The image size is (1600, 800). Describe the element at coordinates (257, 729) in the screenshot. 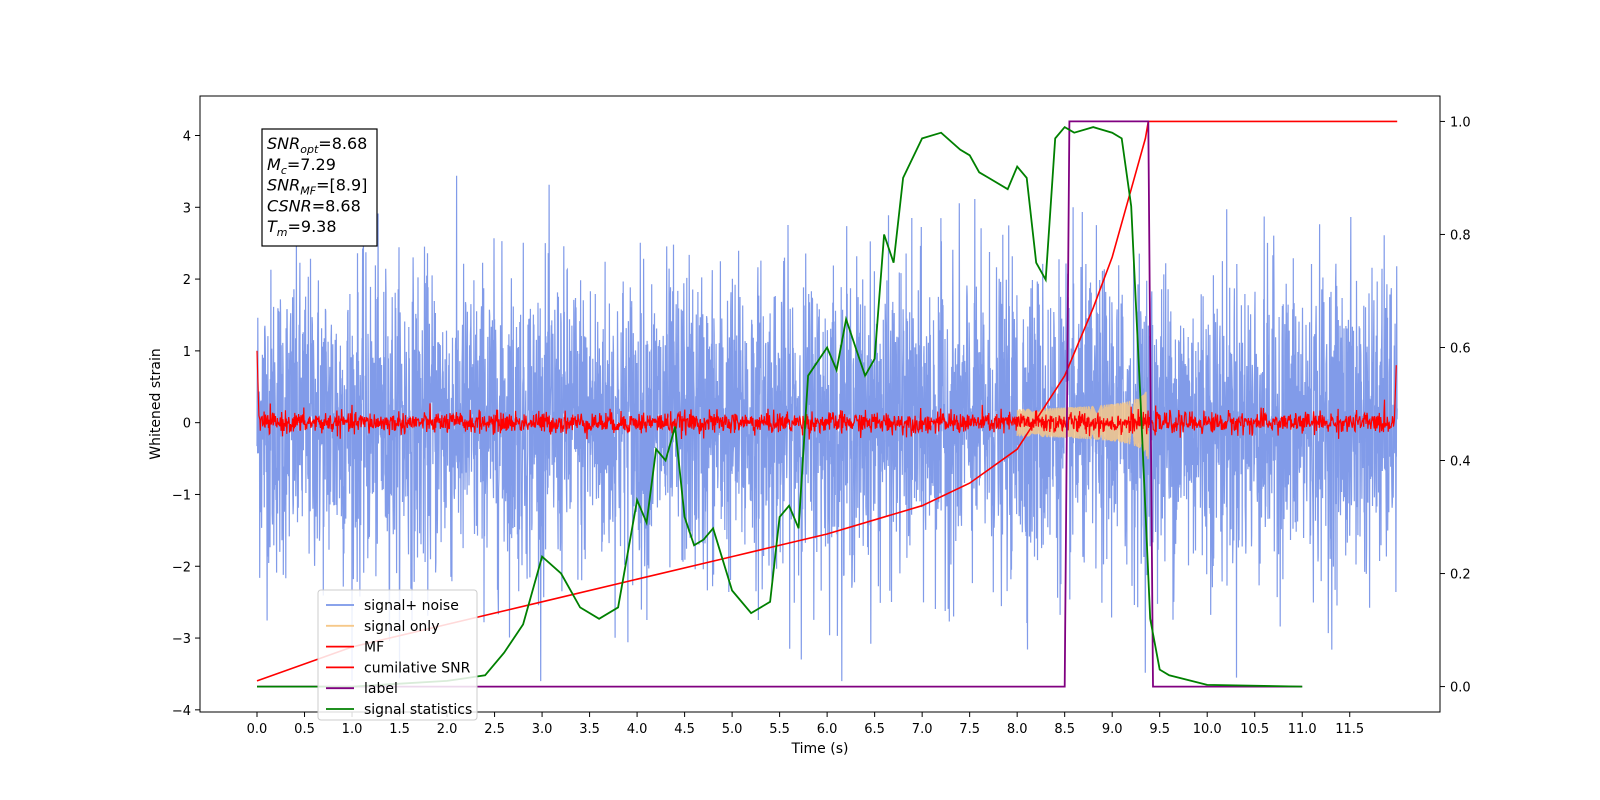

I see `x-tick-label: 0.0` at that location.